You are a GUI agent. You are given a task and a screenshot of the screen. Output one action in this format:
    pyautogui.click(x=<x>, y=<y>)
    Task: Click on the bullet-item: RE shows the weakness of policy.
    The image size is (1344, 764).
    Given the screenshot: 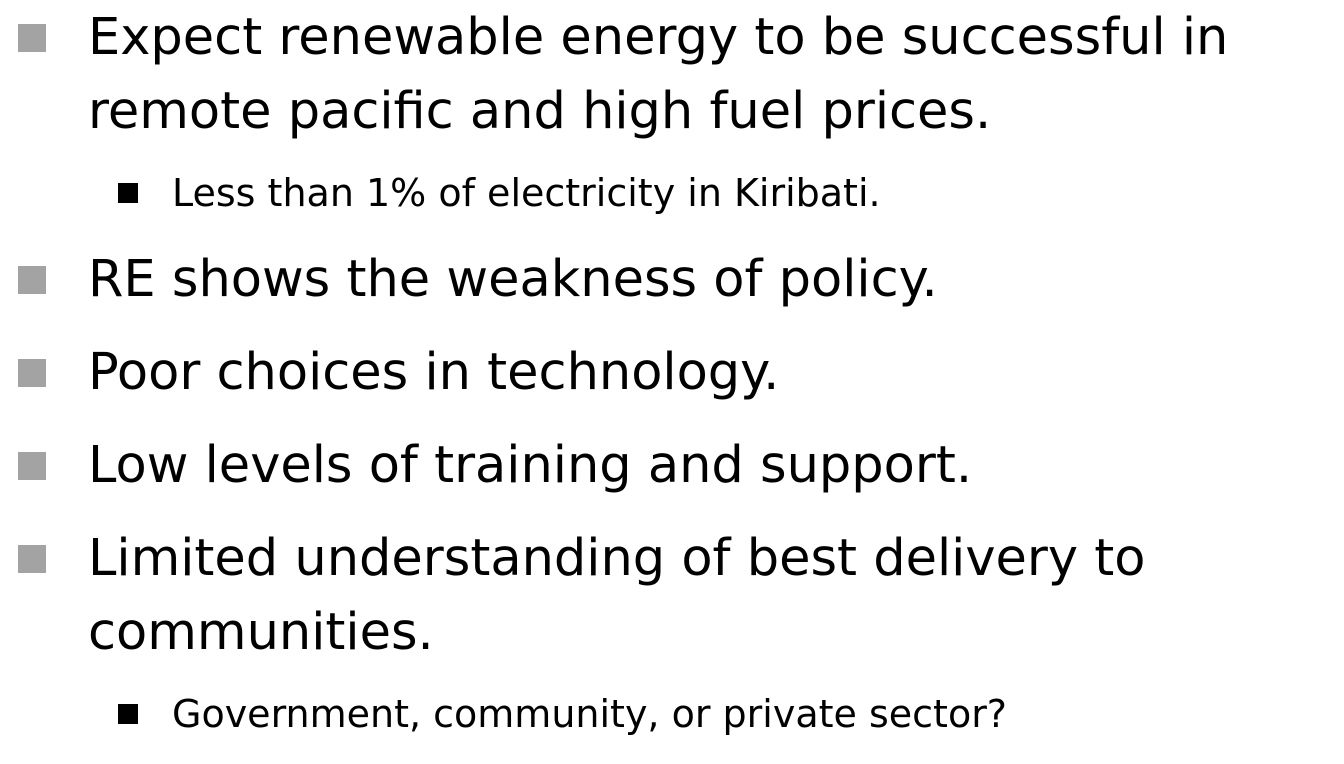 What is the action you would take?
    pyautogui.click(x=672, y=280)
    